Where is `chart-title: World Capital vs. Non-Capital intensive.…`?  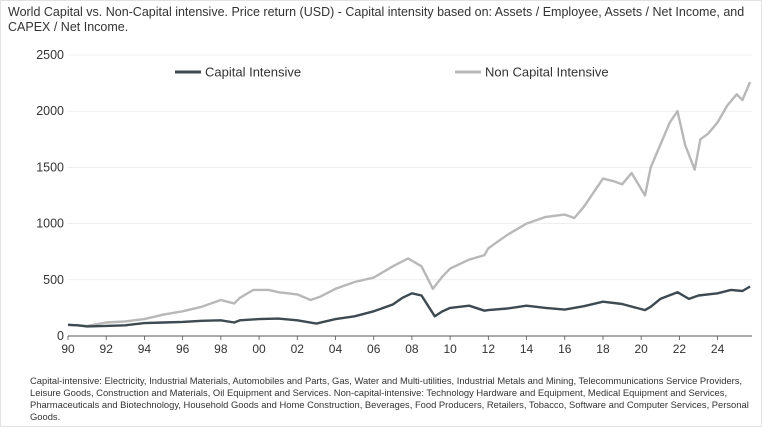
chart-title: World Capital vs. Non-Capital intensive.… is located at coordinates (376, 19).